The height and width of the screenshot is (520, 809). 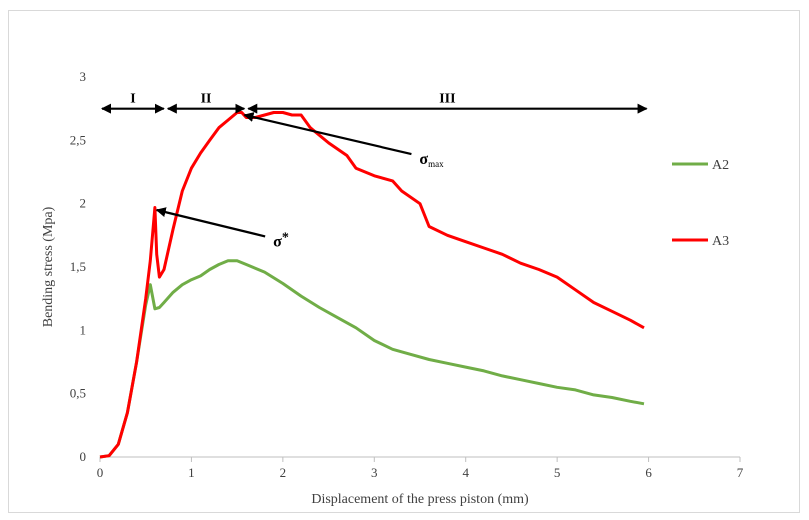 What do you see at coordinates (431, 160) in the screenshot?
I see `annotation-label: σmax` at bounding box center [431, 160].